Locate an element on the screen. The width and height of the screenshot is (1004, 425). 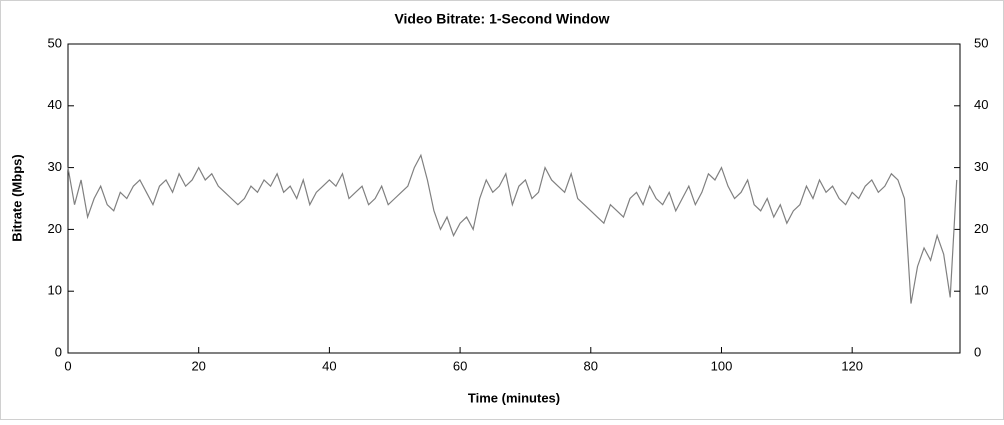
x-tick-label: 40 is located at coordinates (329, 365).